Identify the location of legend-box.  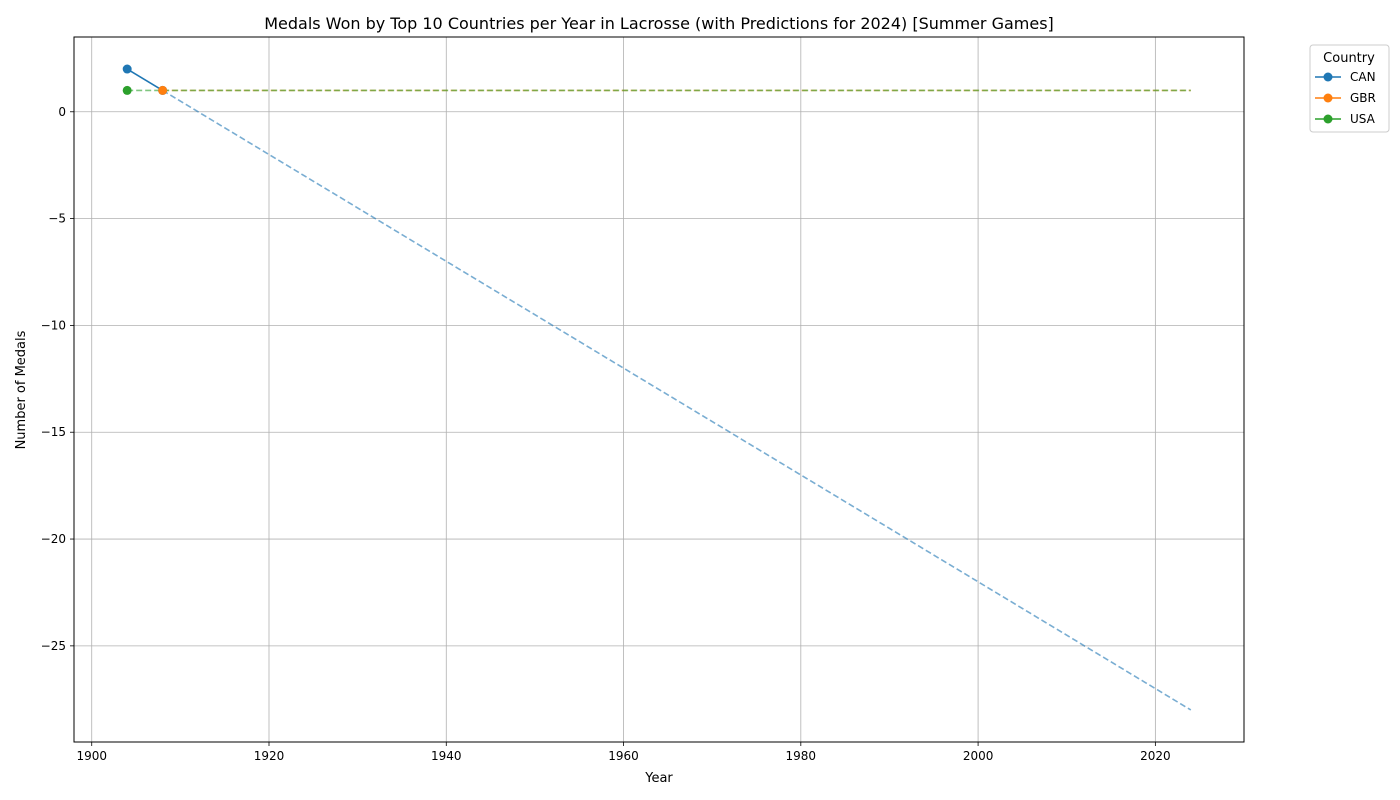
(1349, 88).